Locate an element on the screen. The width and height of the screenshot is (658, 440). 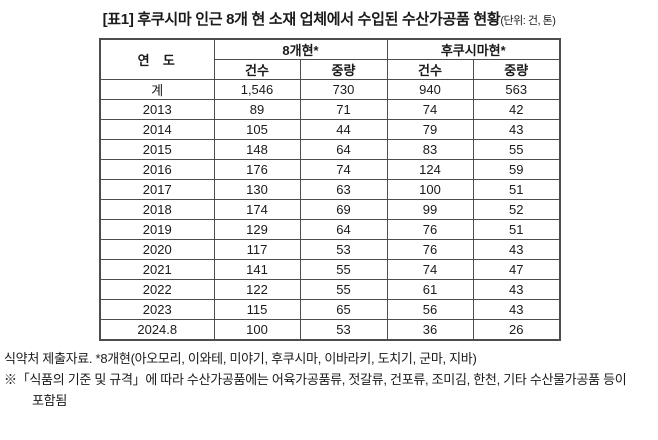
sub-header-weight-8pref: 중량 is located at coordinates (343, 69).